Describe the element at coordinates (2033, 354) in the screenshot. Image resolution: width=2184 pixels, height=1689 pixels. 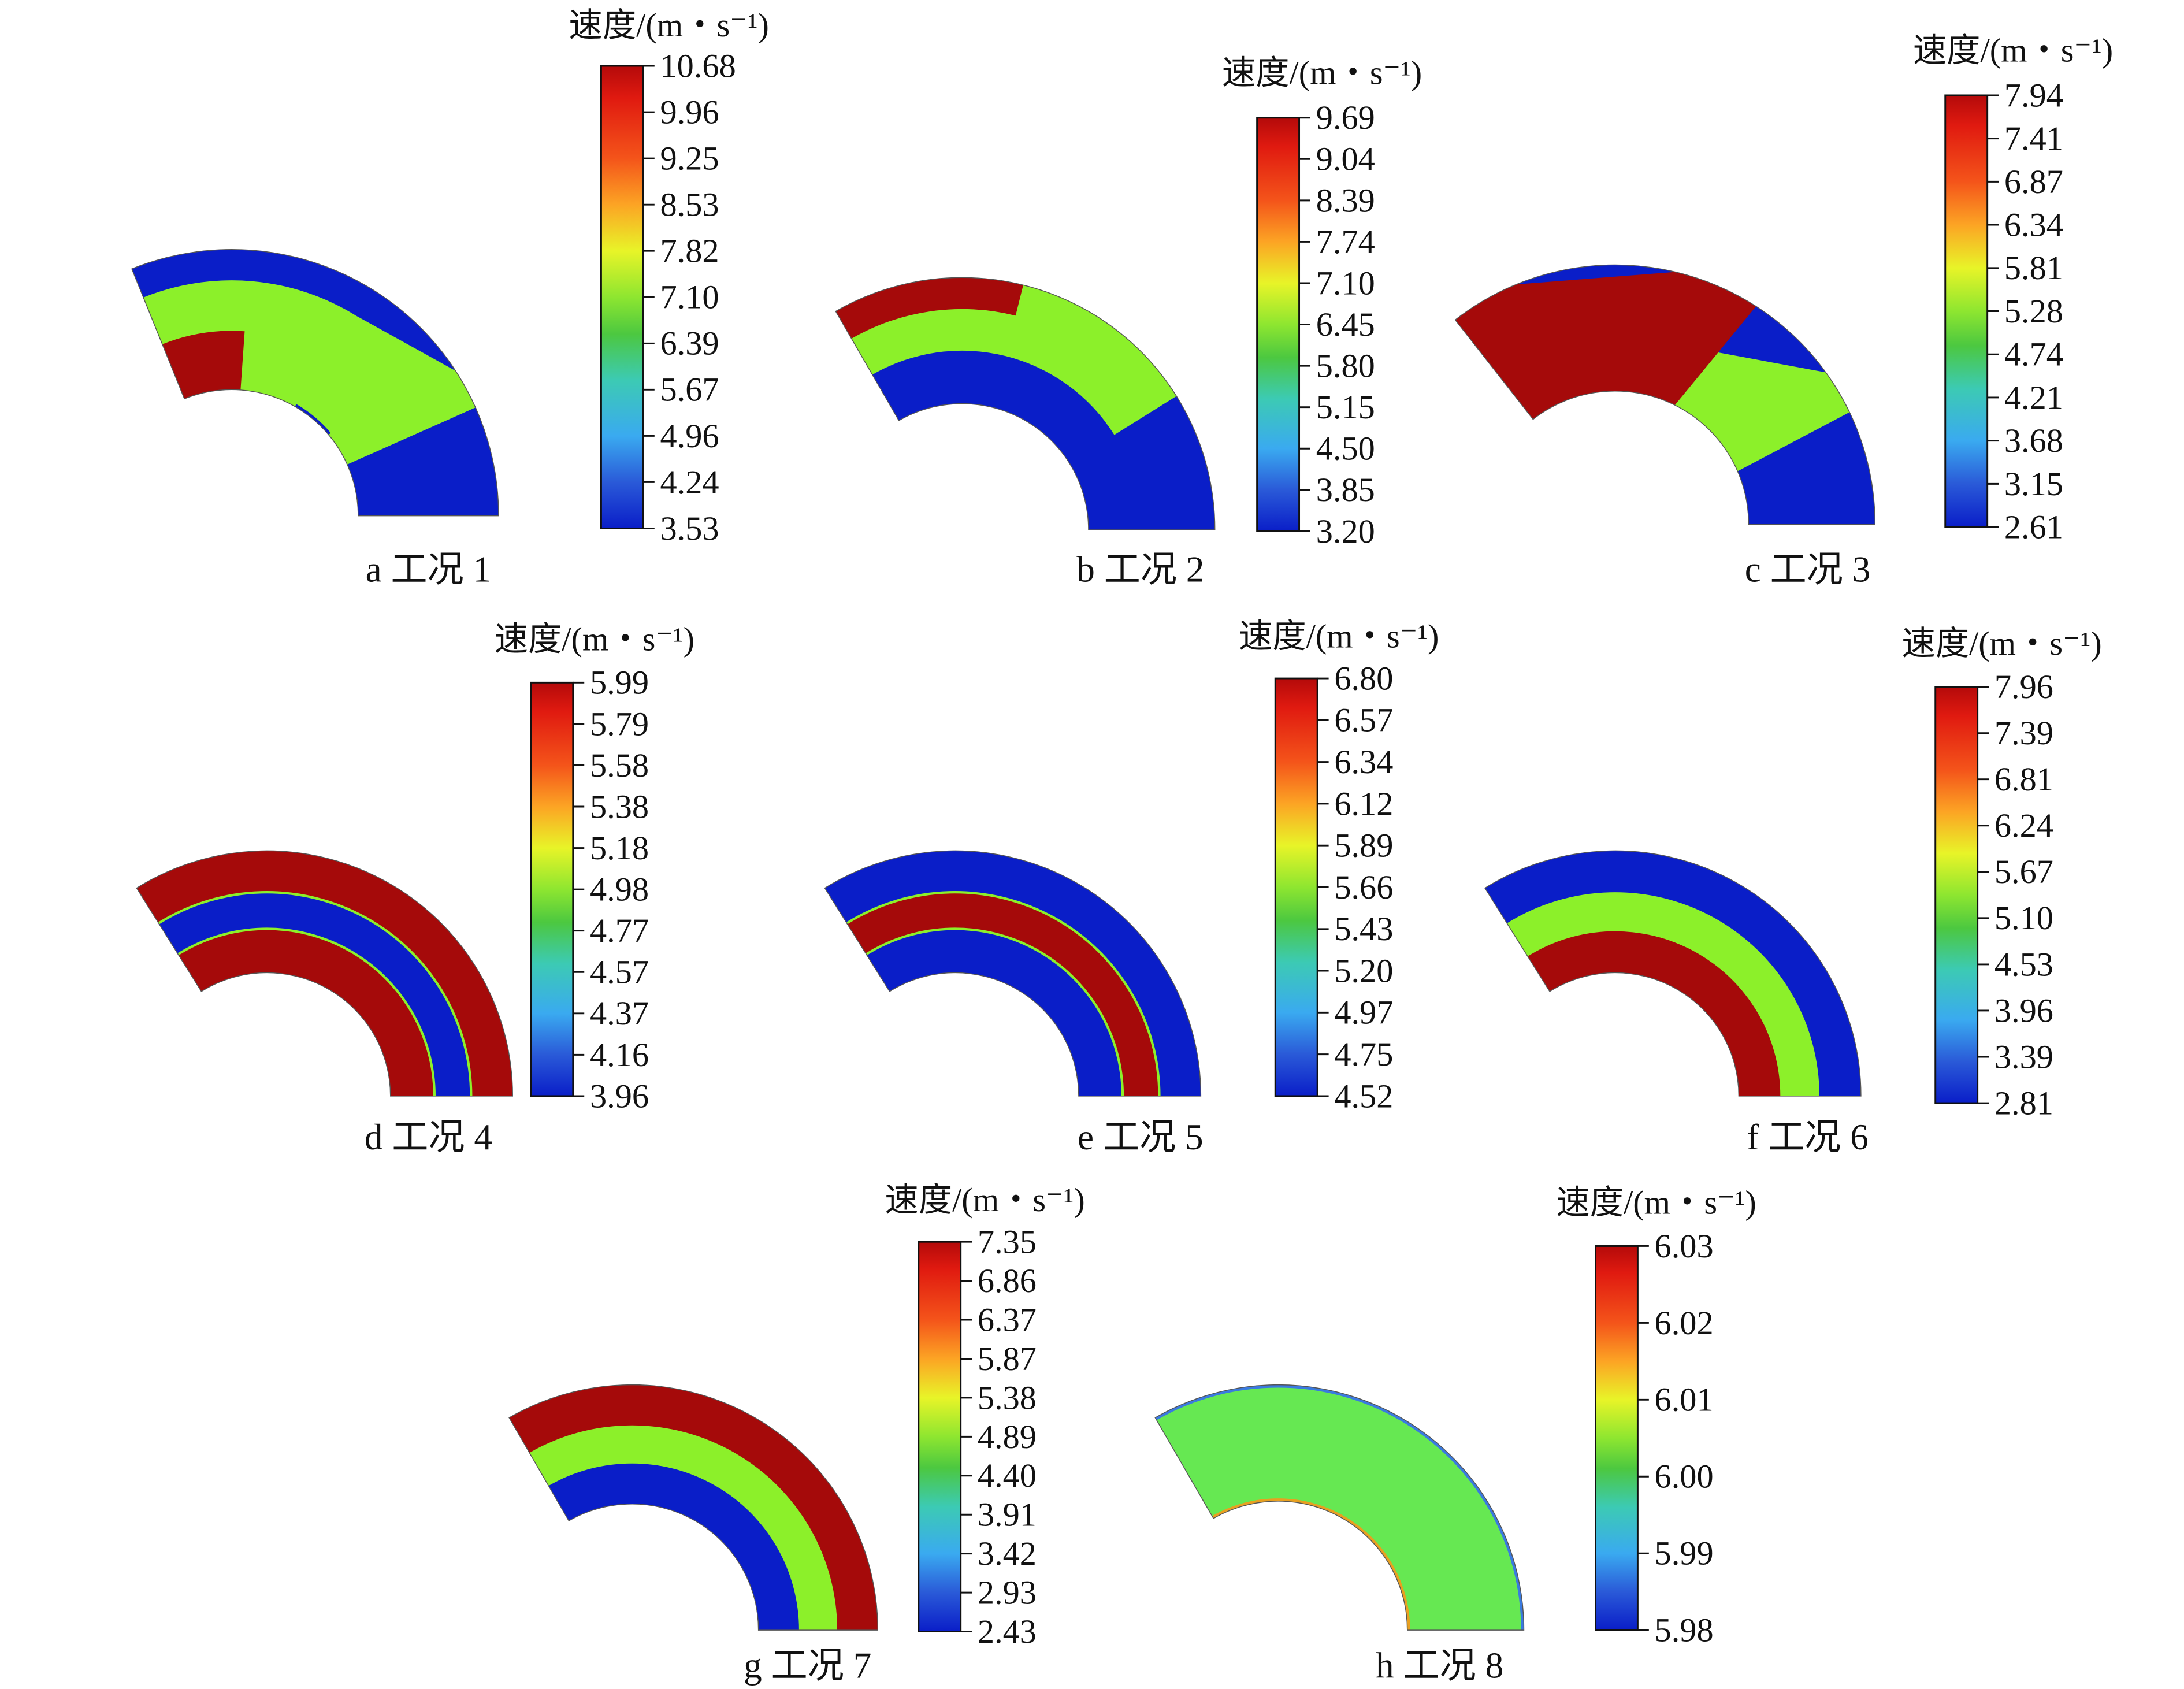
I see `colorbar-tick-label: 4.74` at that location.